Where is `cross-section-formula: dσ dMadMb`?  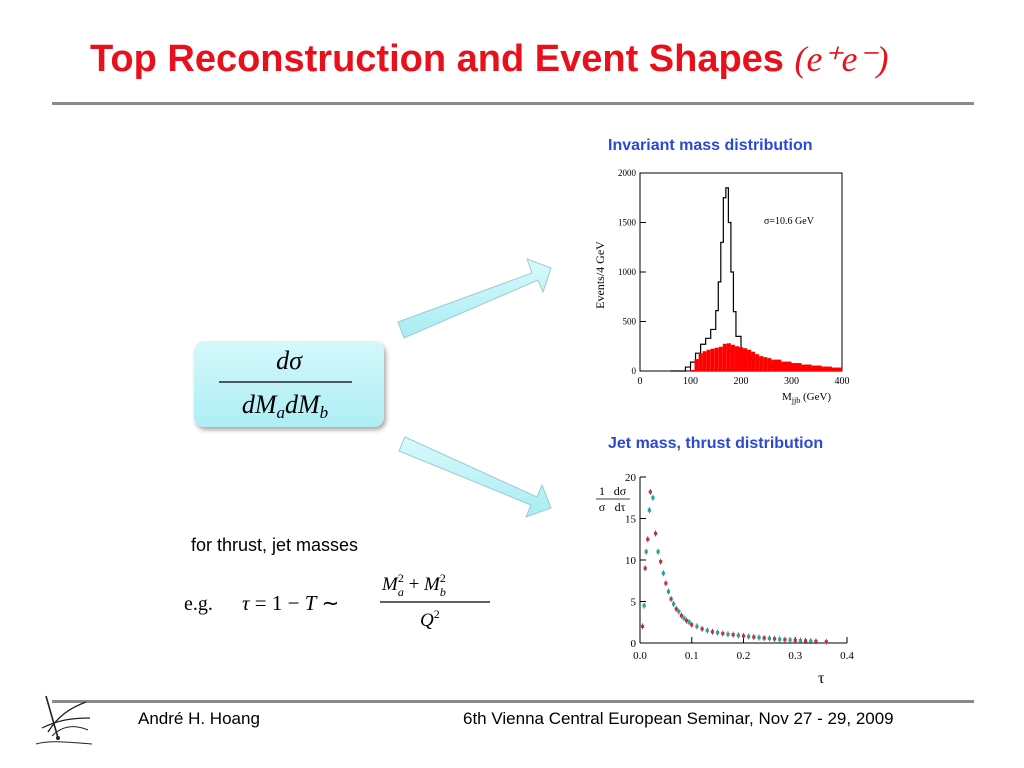 cross-section-formula: dσ dMadMb is located at coordinates (285, 384).